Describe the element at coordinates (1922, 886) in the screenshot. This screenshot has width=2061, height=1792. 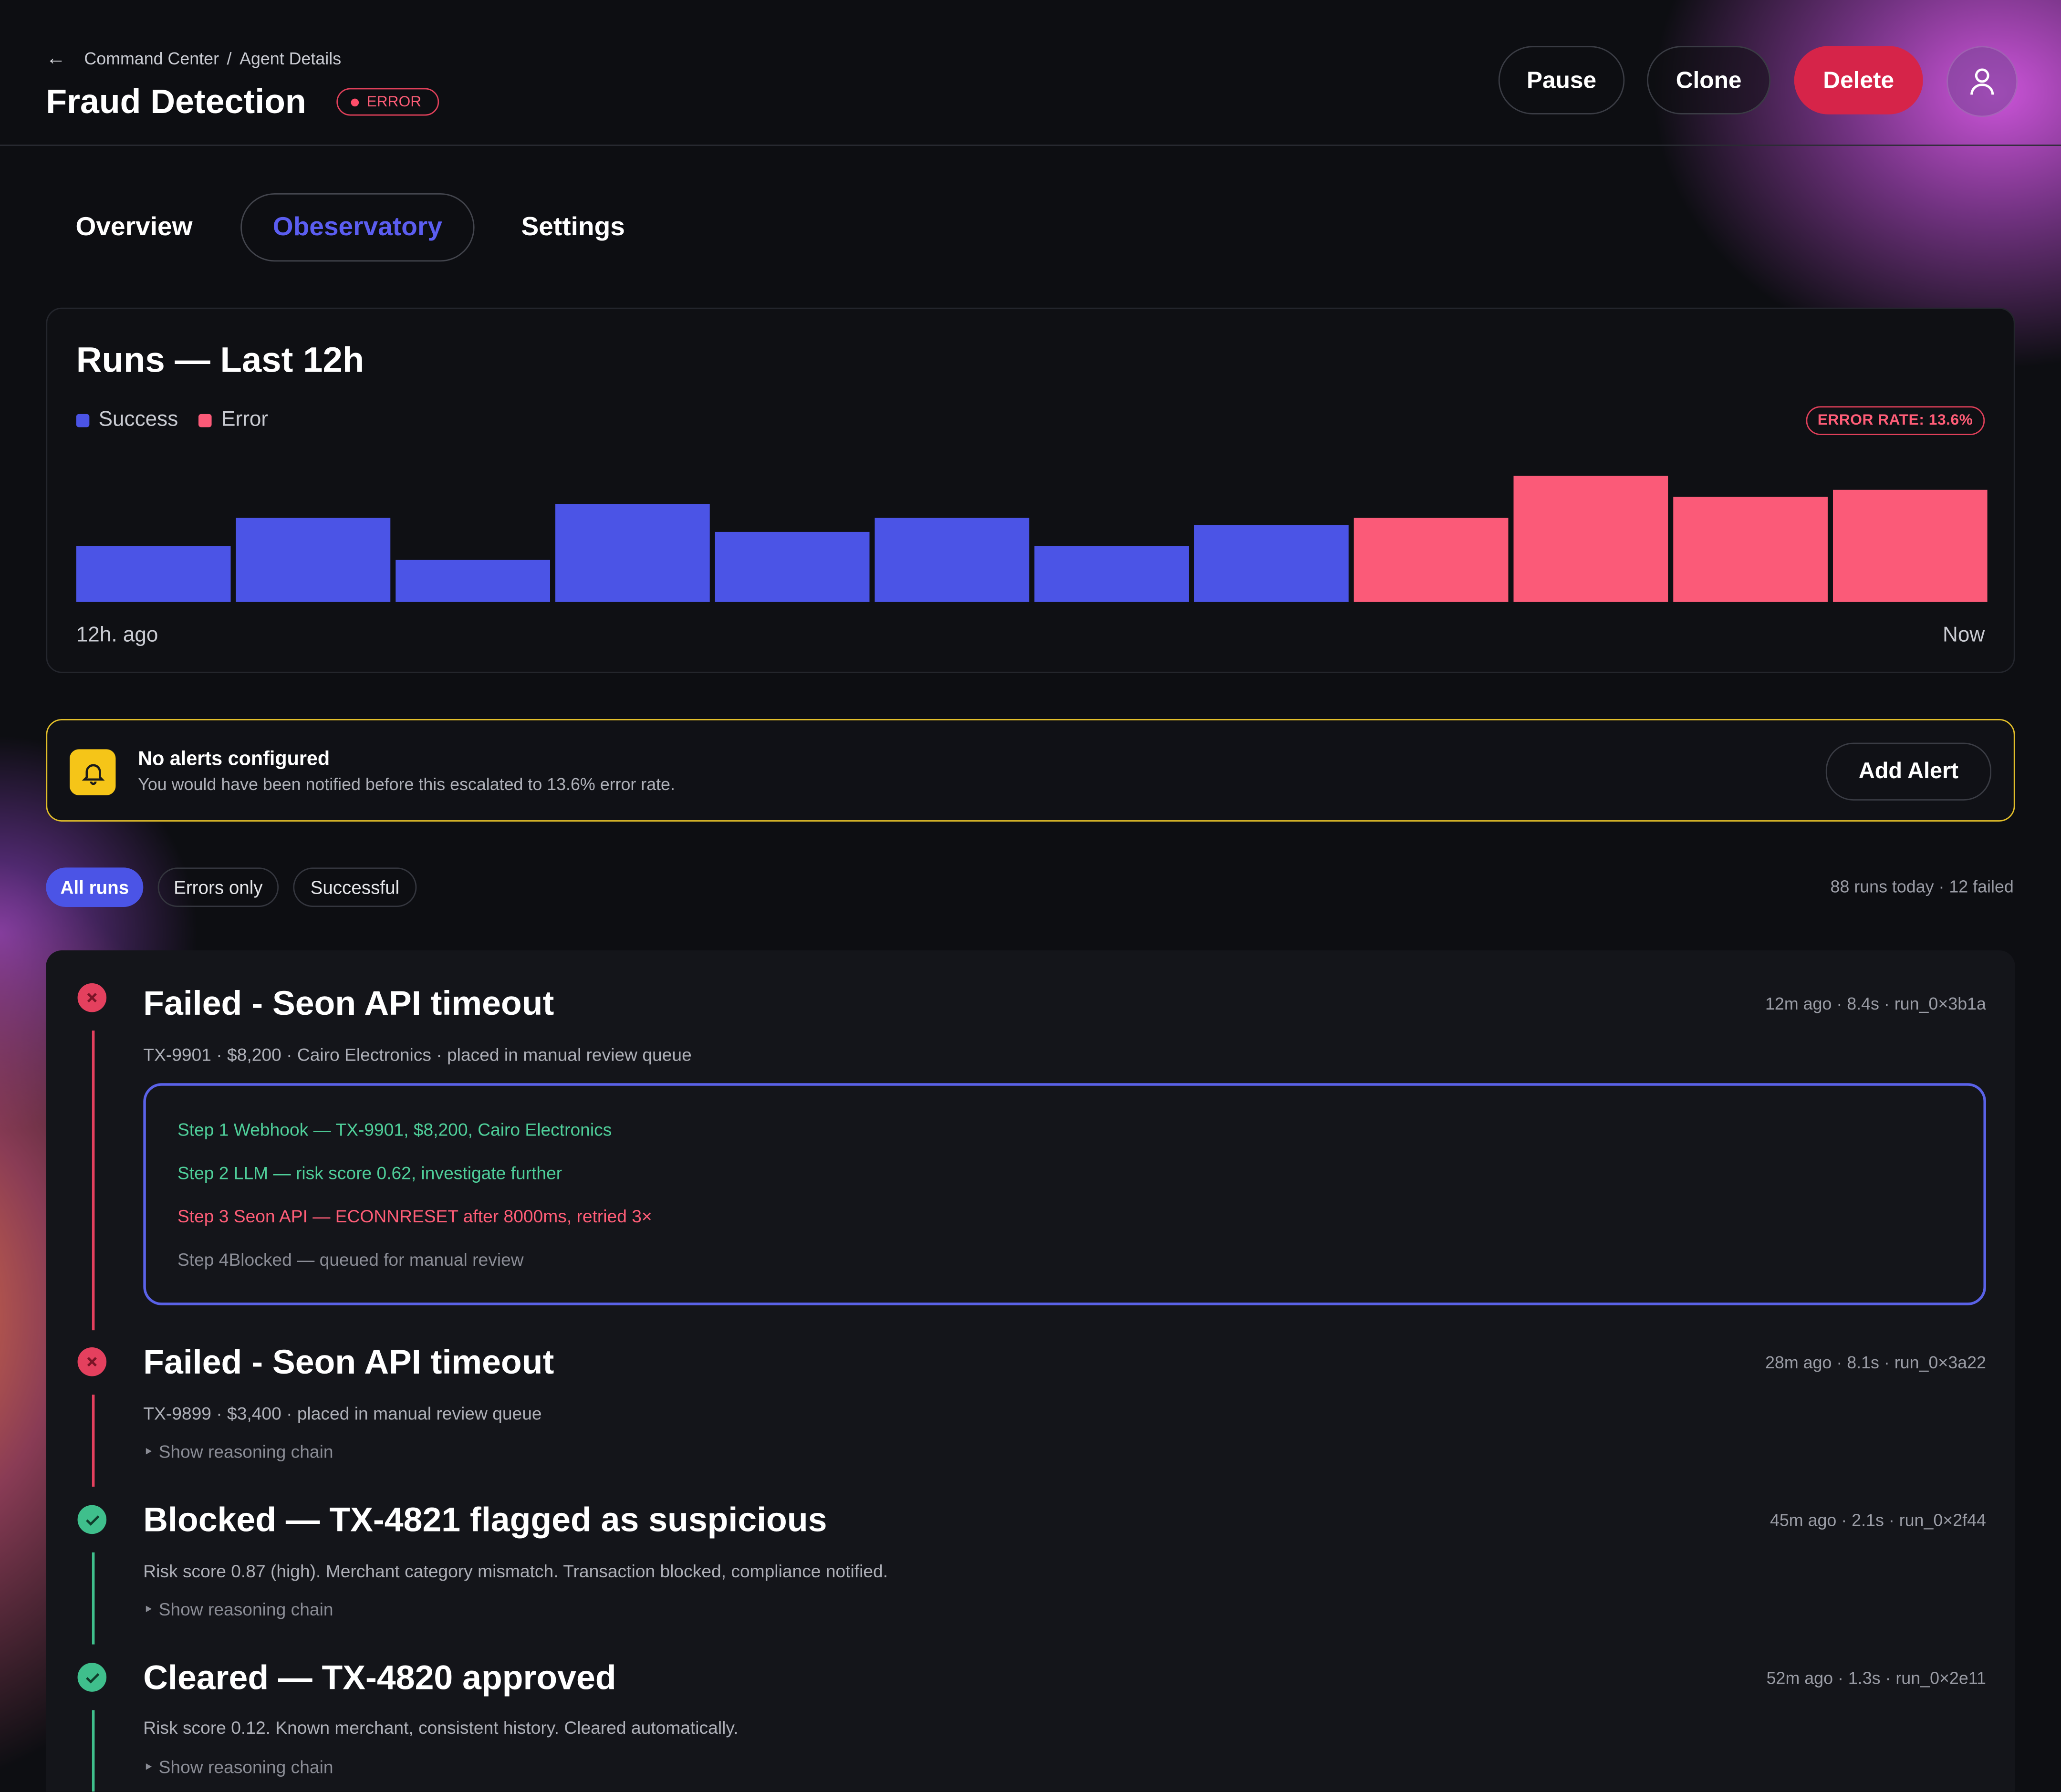
I see `runs-summary: 88 runs today · 12 failed` at that location.